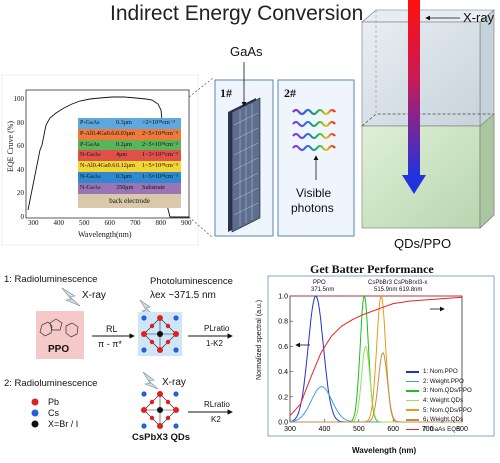  I want to click on k2a-label: 1-K2, so click(214, 343).